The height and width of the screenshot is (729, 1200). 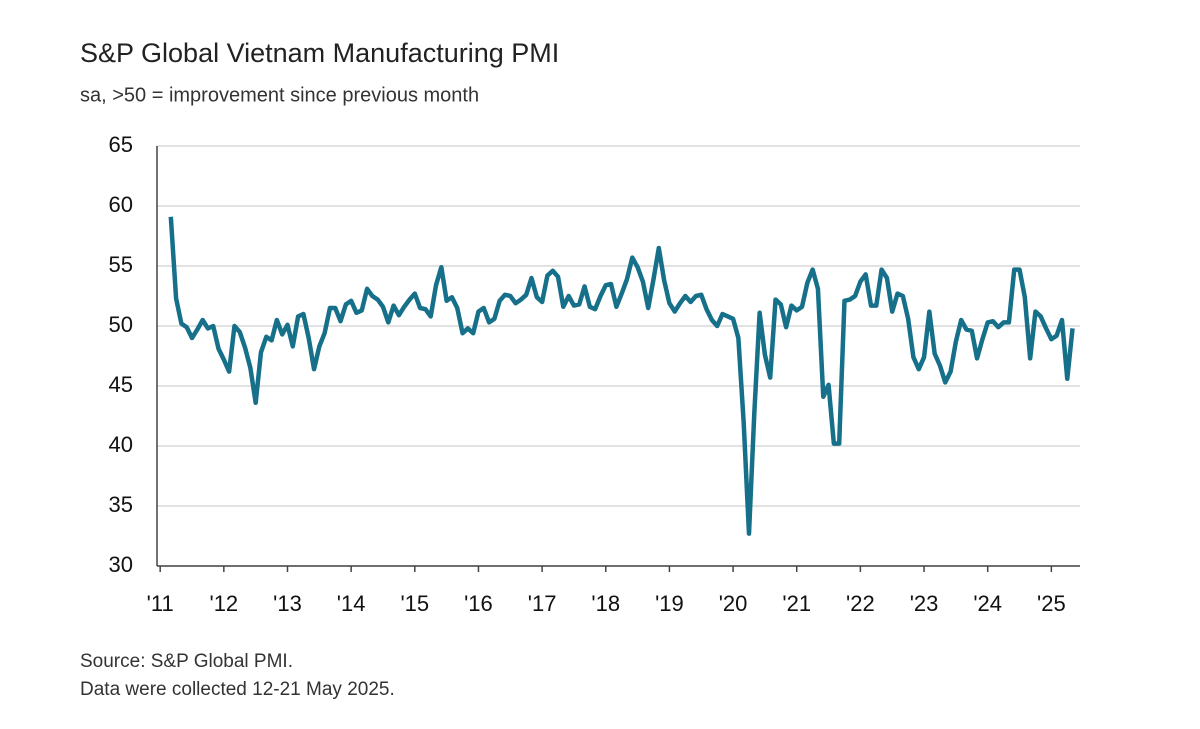 What do you see at coordinates (237, 689) in the screenshot?
I see `note: Data were collected 12-21 May 2025.` at bounding box center [237, 689].